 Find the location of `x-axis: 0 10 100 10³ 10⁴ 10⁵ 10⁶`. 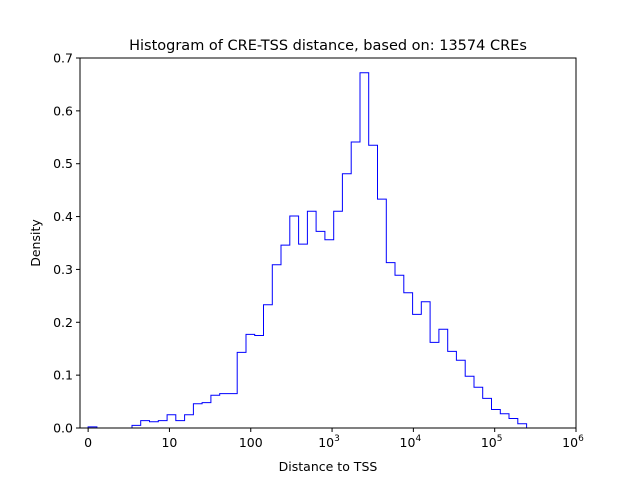

x-axis: 0 10 100 10³ 10⁴ 10⁵ 10⁶ is located at coordinates (334, 439).